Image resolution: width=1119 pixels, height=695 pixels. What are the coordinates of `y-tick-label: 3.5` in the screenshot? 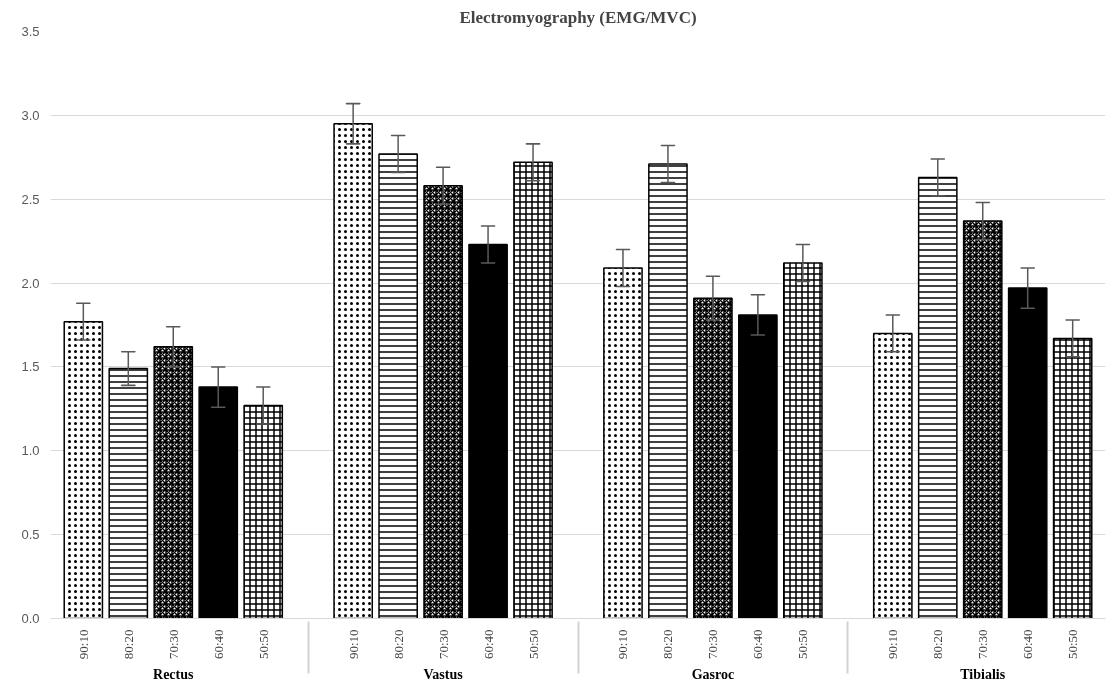 It's located at (30, 31).